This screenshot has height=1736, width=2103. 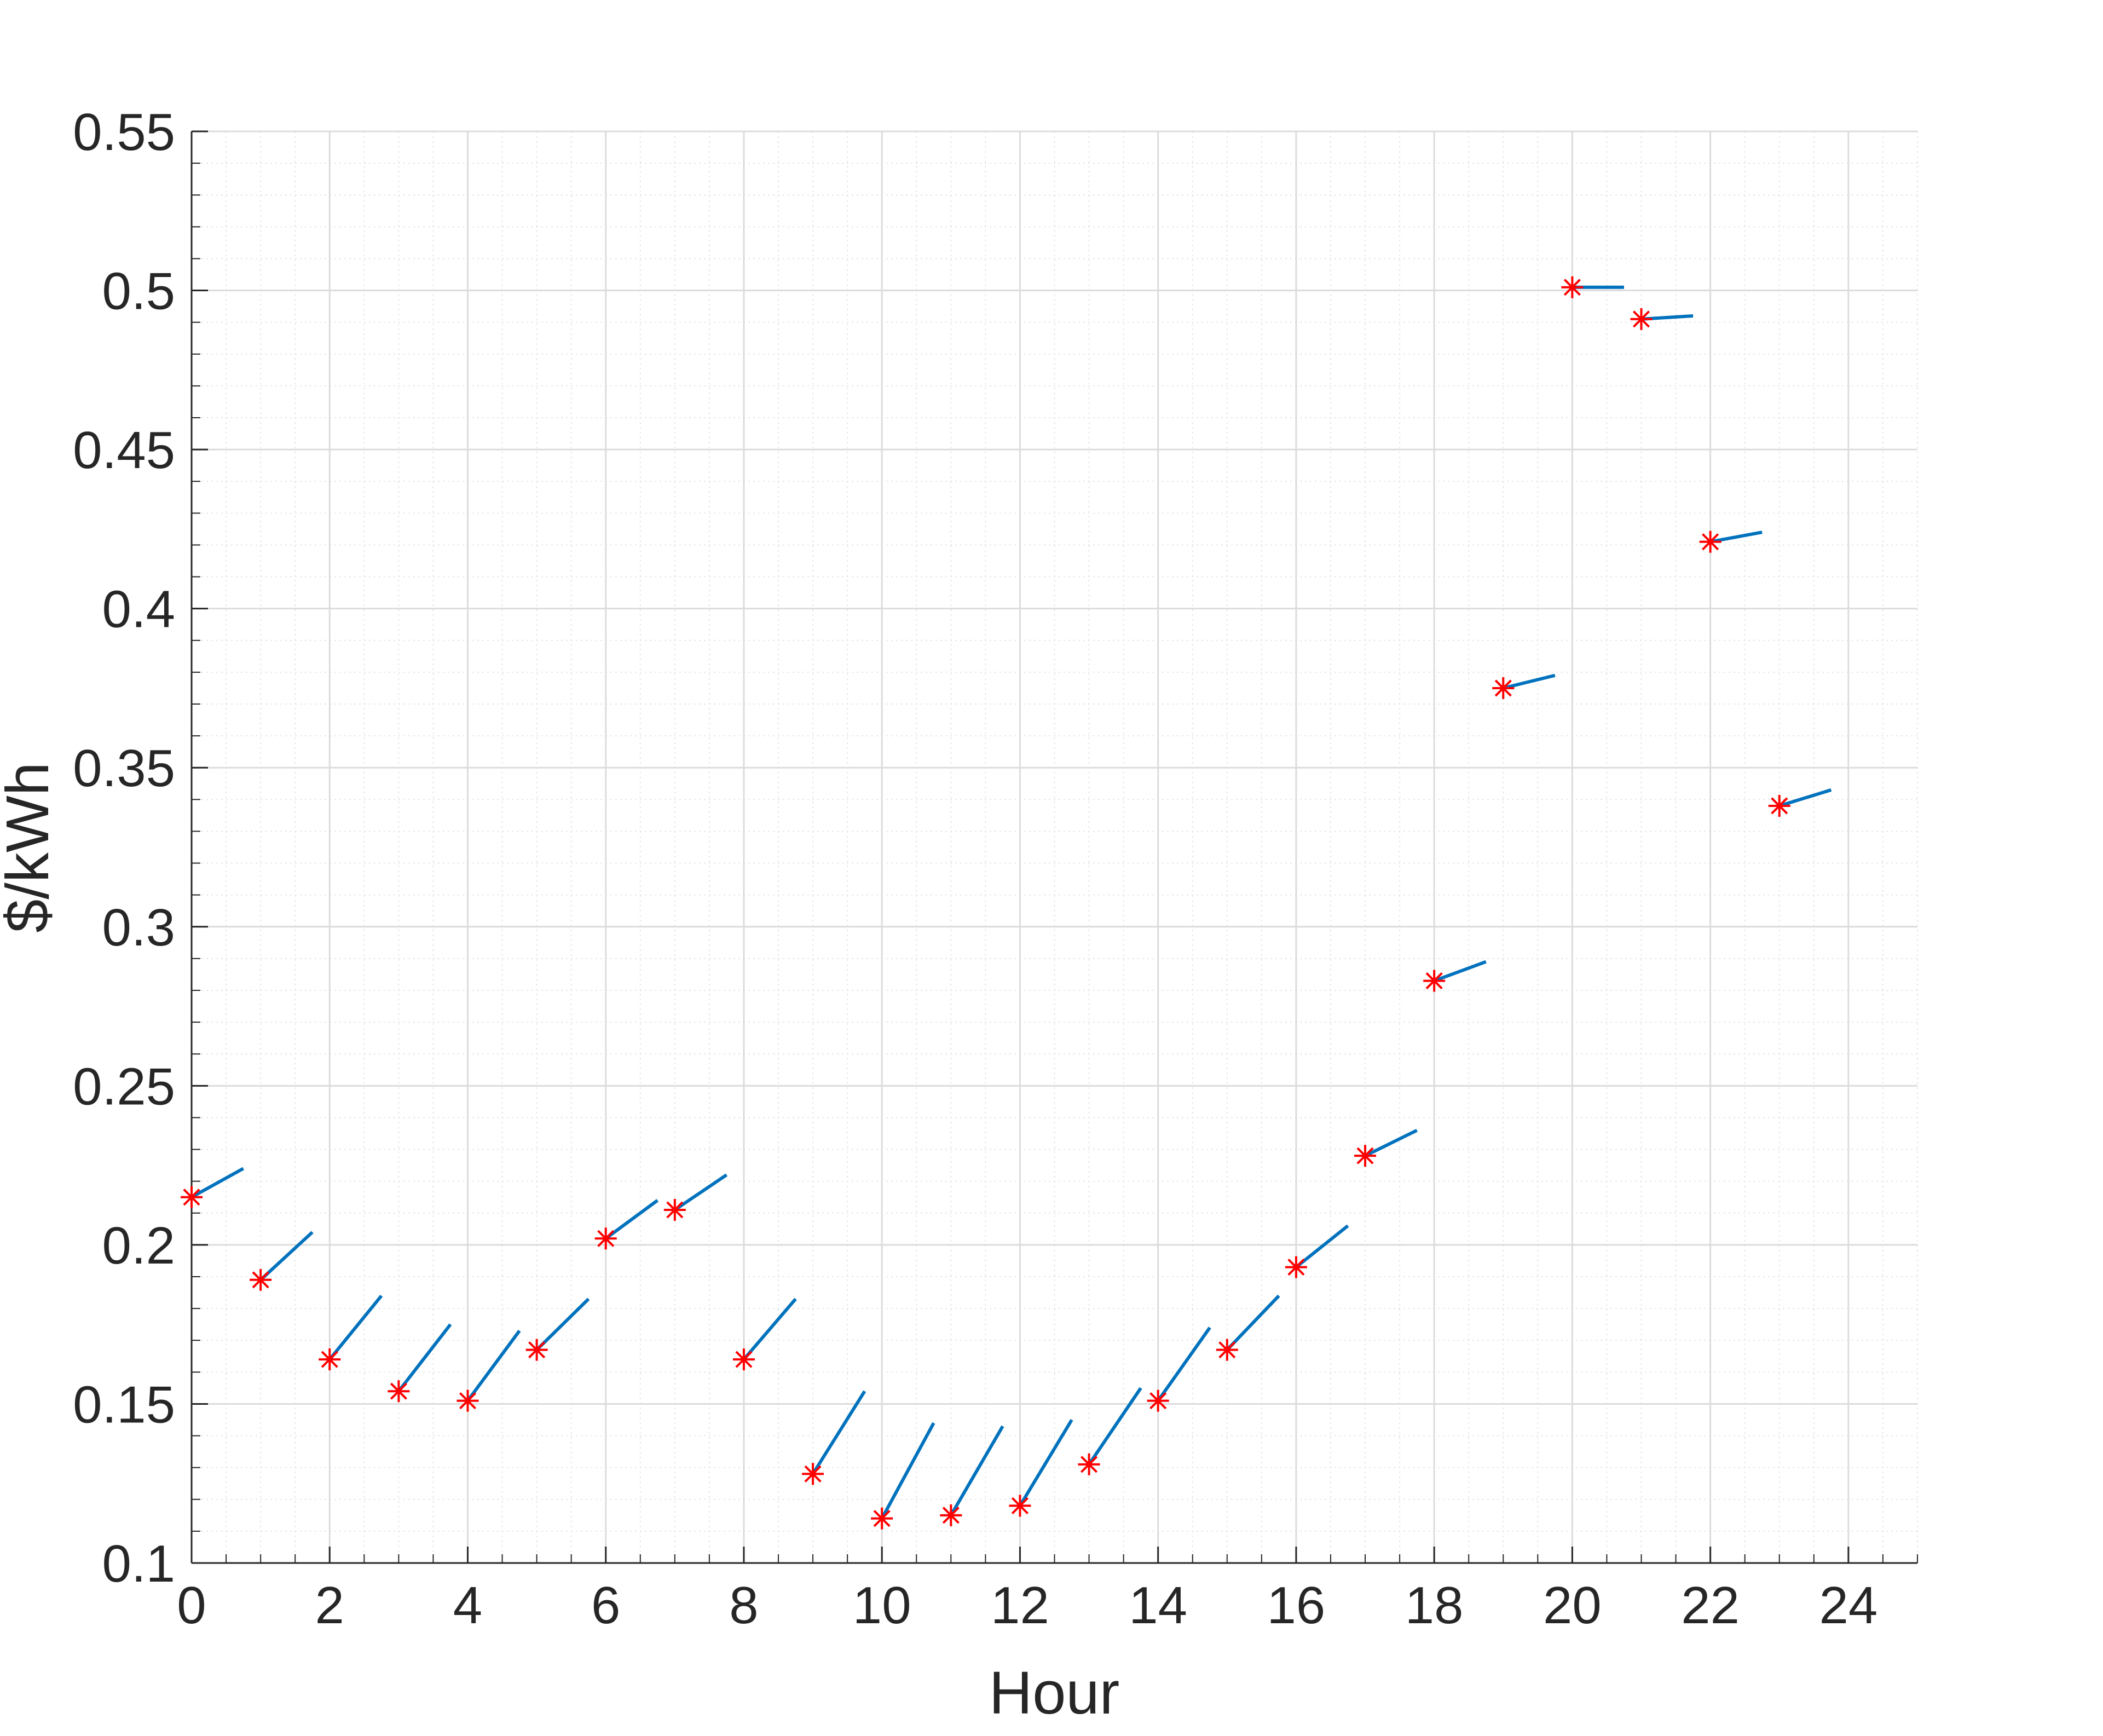 What do you see at coordinates (124, 451) in the screenshot?
I see `y-tick-label: 0.45` at bounding box center [124, 451].